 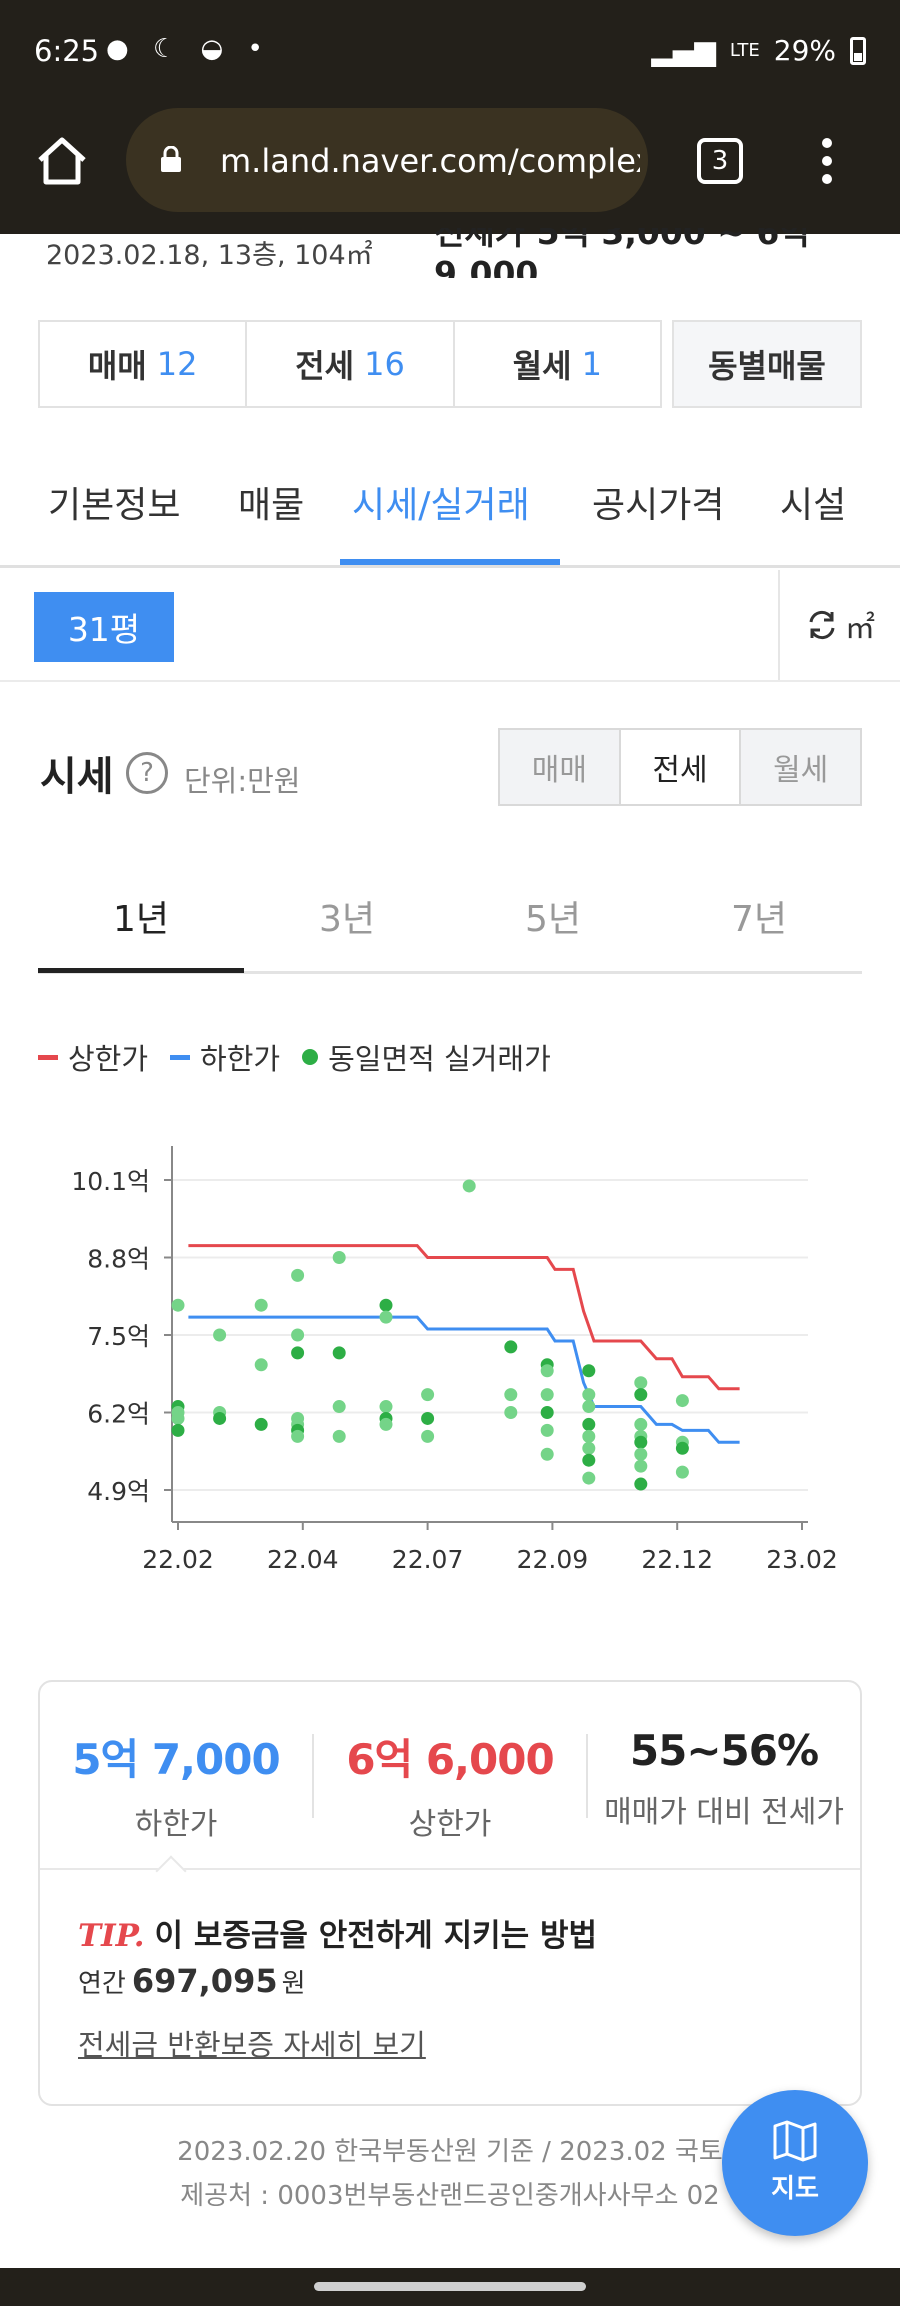 I want to click on tab-switcher-button: 3, so click(x=720, y=161).